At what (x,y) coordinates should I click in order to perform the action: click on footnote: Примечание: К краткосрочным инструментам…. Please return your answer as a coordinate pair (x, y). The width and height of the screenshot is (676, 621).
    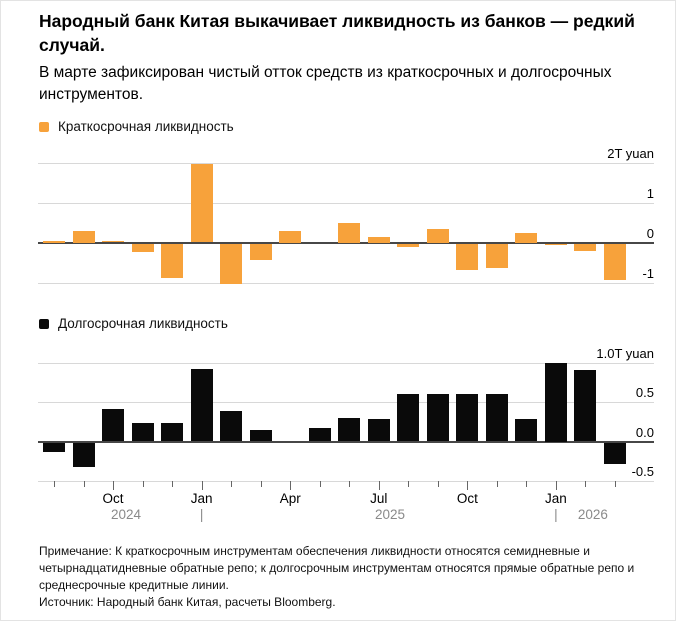
    Looking at the image, I should click on (337, 568).